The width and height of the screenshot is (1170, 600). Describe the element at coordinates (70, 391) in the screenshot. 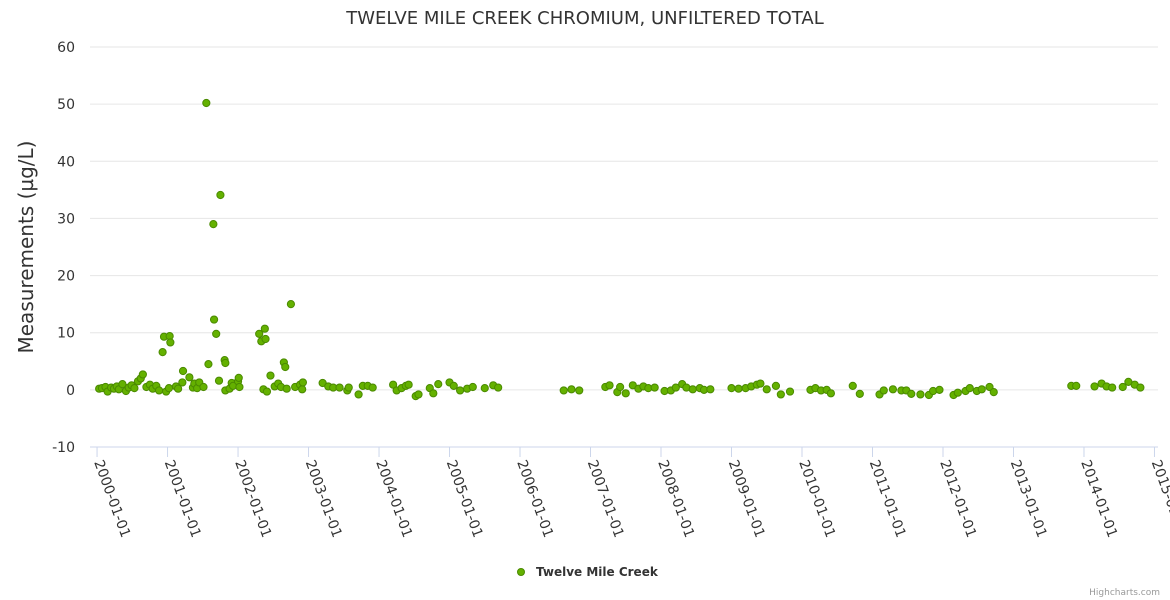

I see `y-tick-label: 0` at that location.